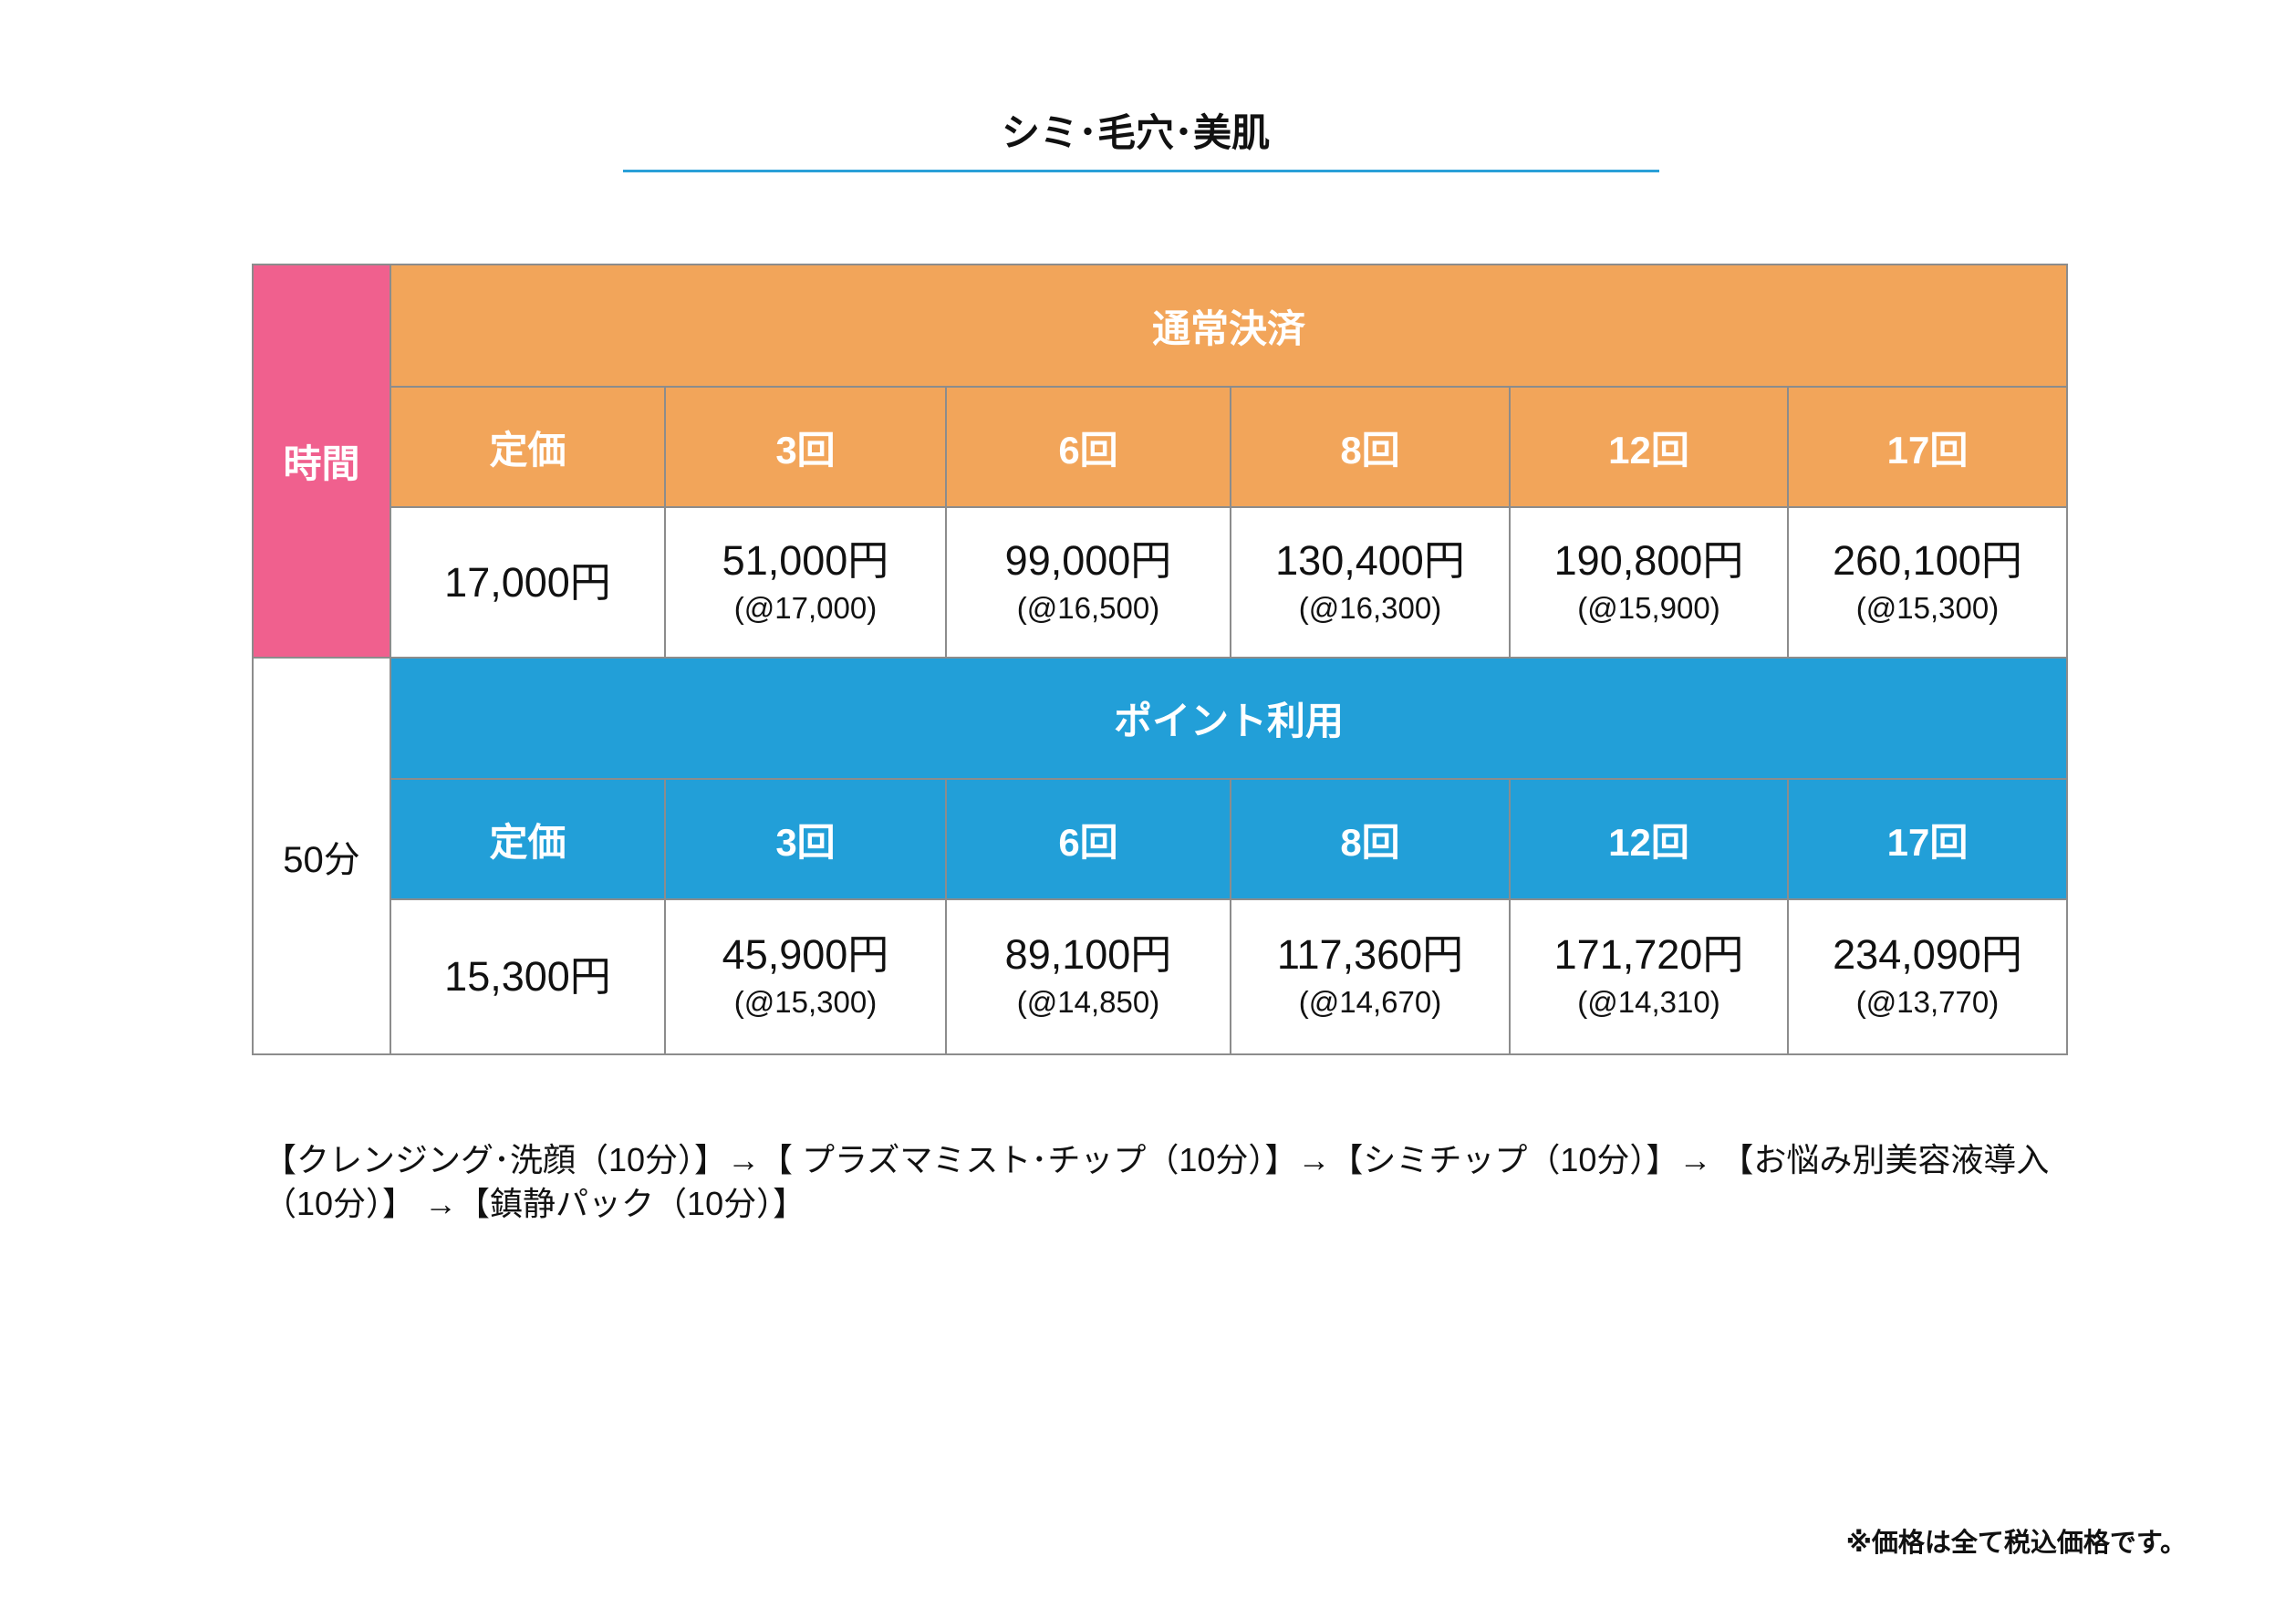  What do you see at coordinates (321, 856) in the screenshot?
I see `time-value: 50分` at bounding box center [321, 856].